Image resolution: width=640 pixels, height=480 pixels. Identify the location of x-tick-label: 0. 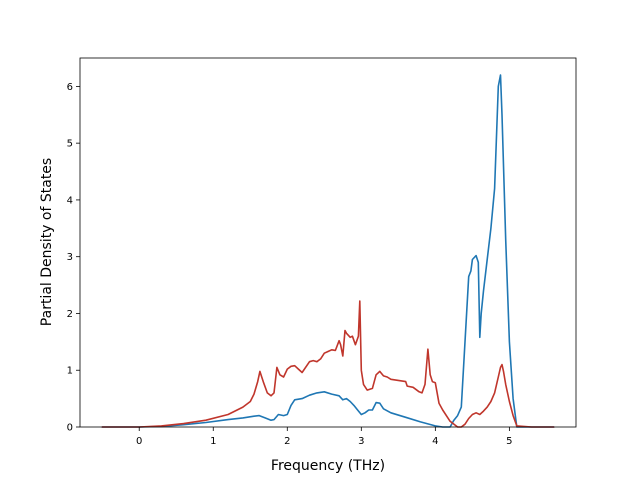
(139, 441).